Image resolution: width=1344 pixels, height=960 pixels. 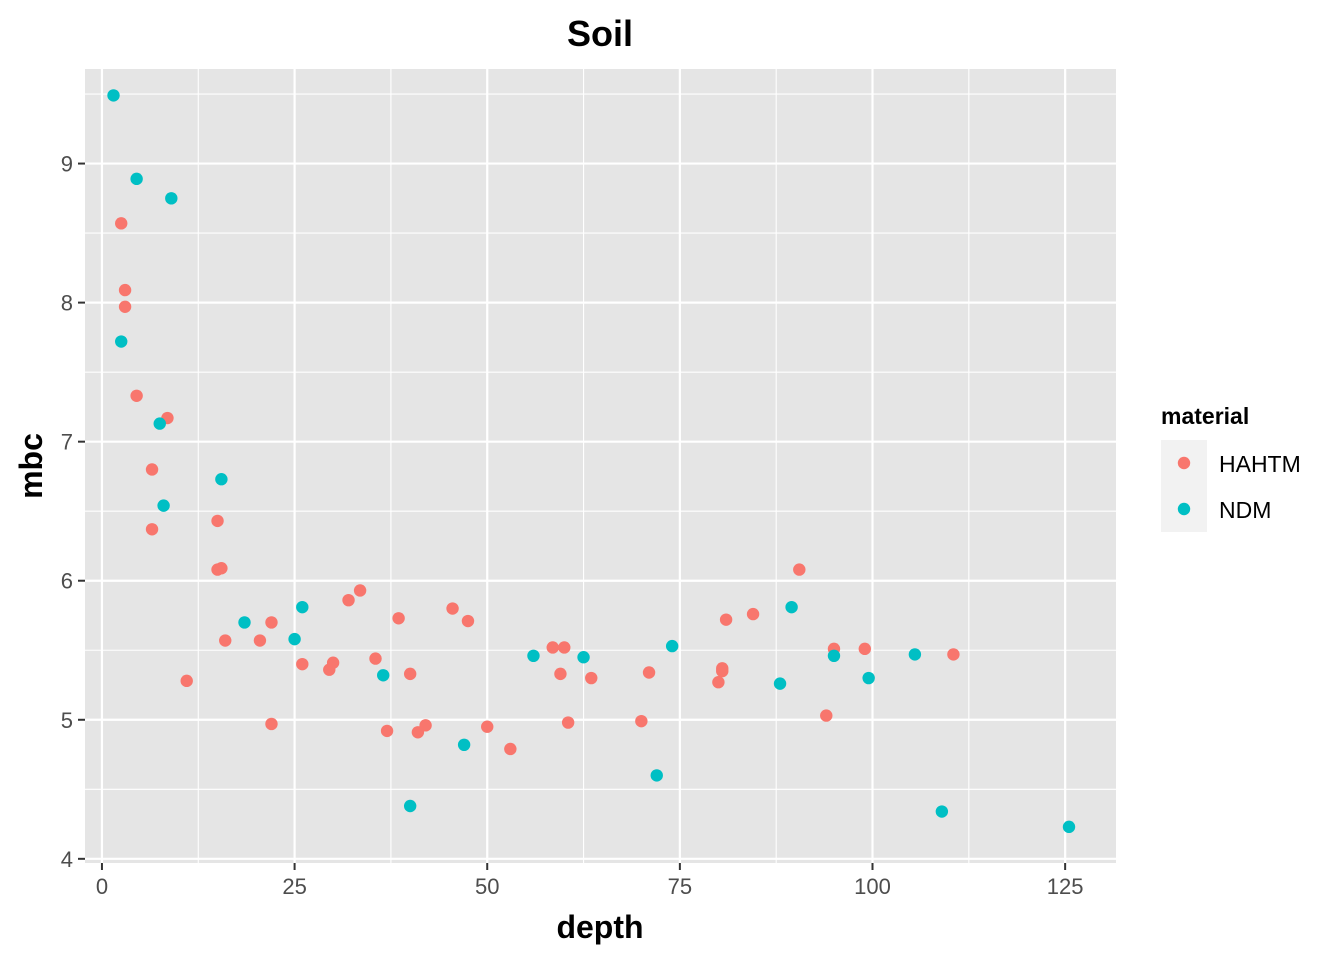 What do you see at coordinates (680, 886) in the screenshot?
I see `x-tick-label: 75` at bounding box center [680, 886].